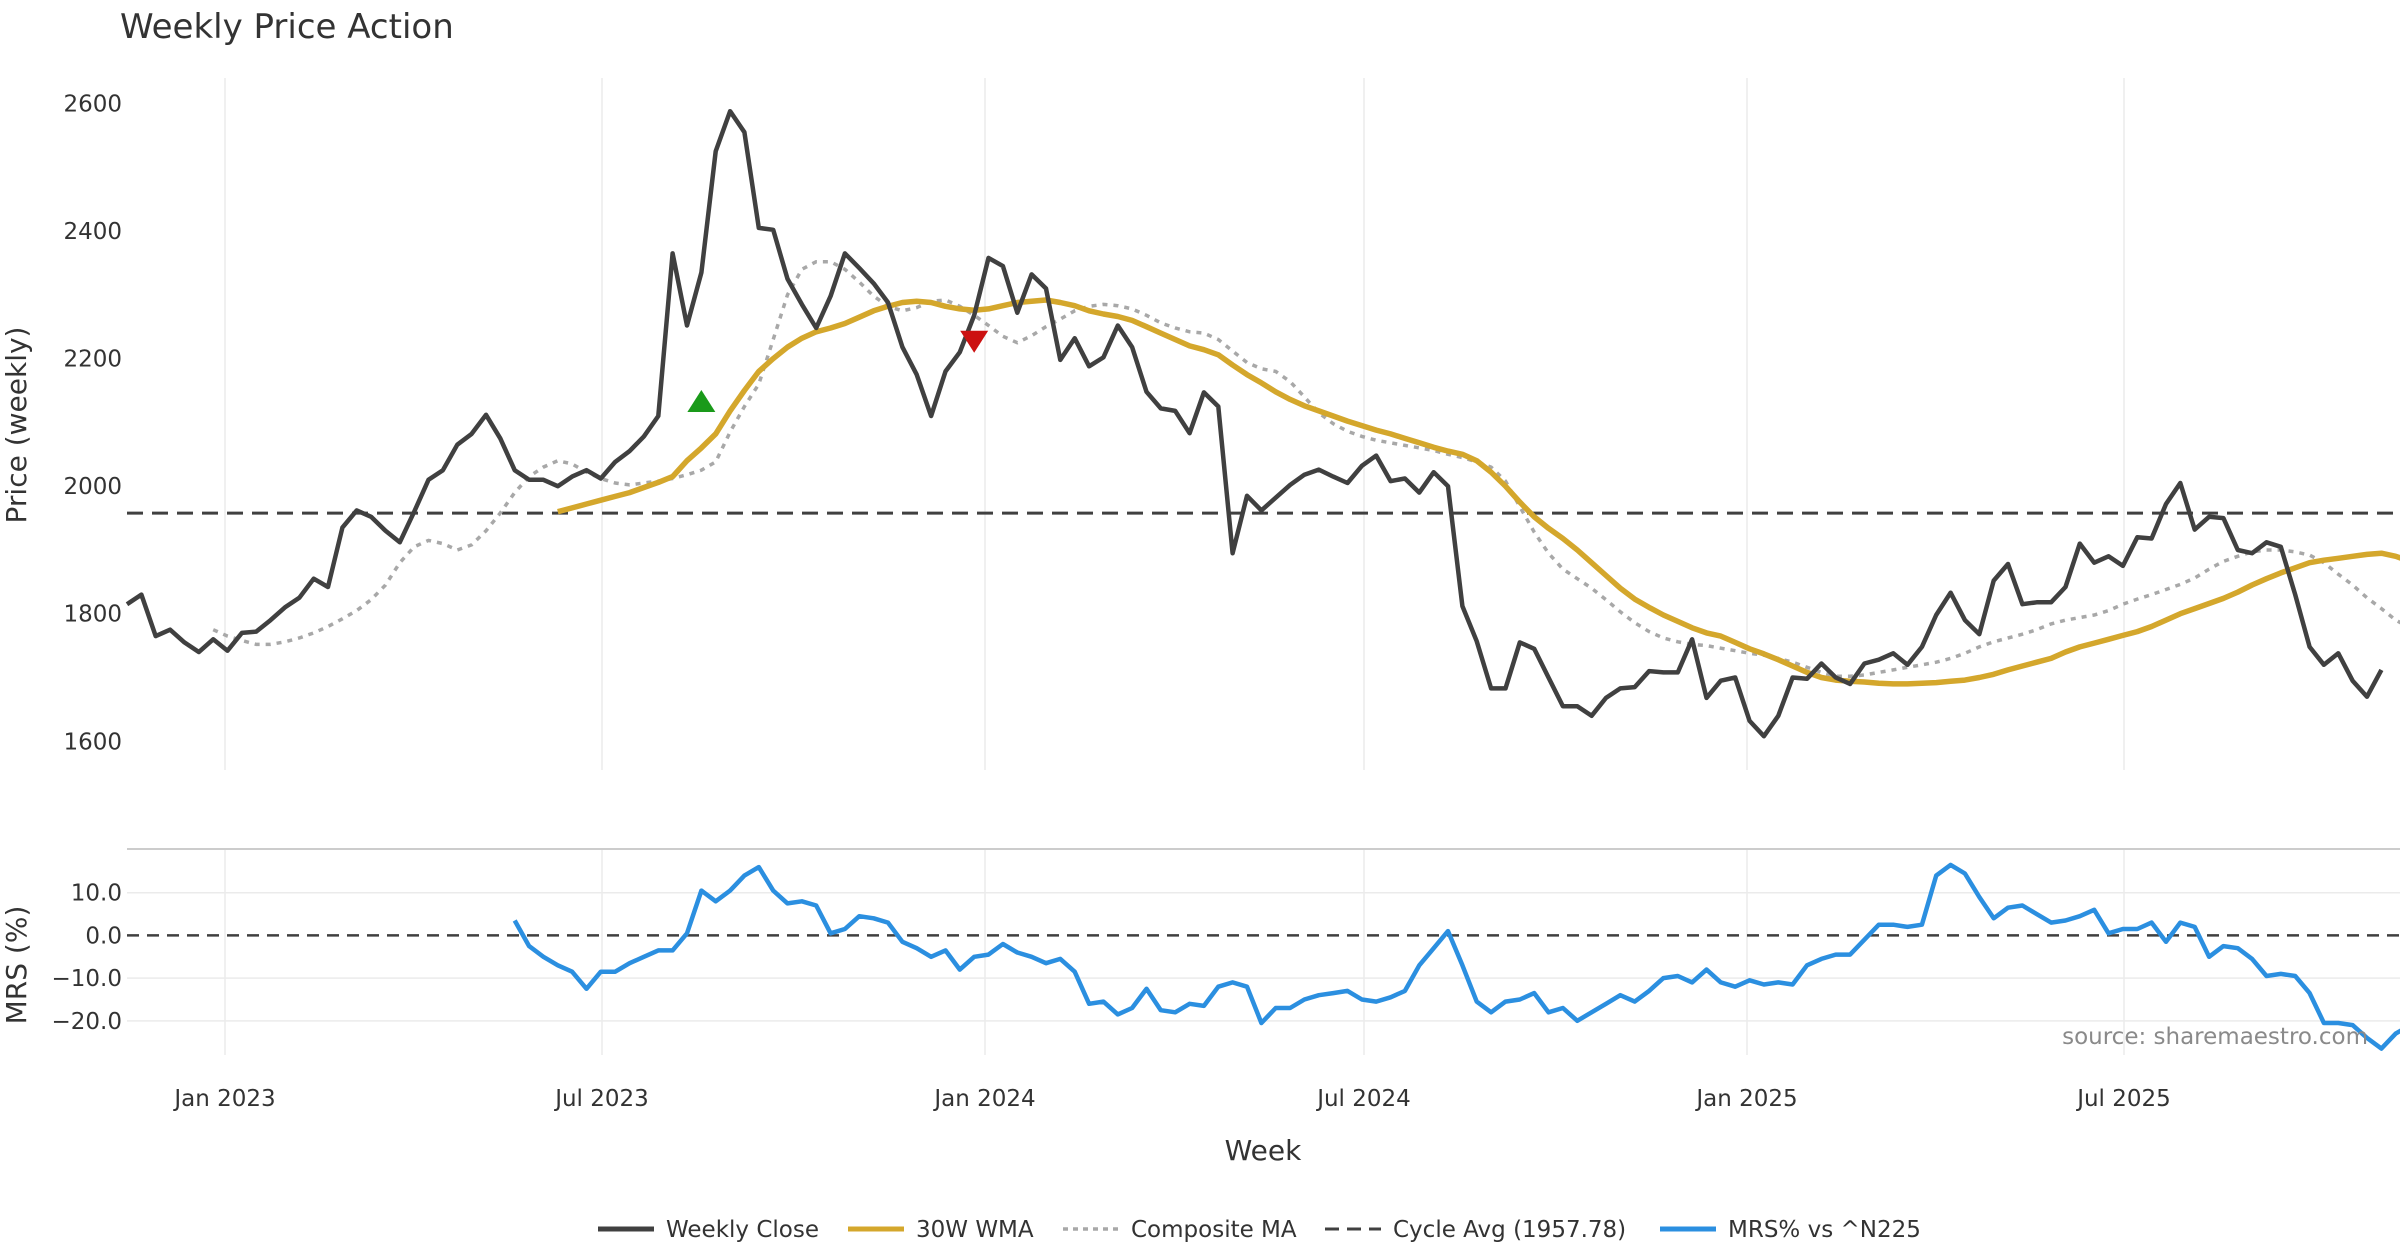 This screenshot has height=1260, width=2400. Describe the element at coordinates (87, 1022) in the screenshot. I see `mrs-y-tick-label: −20.0` at that location.